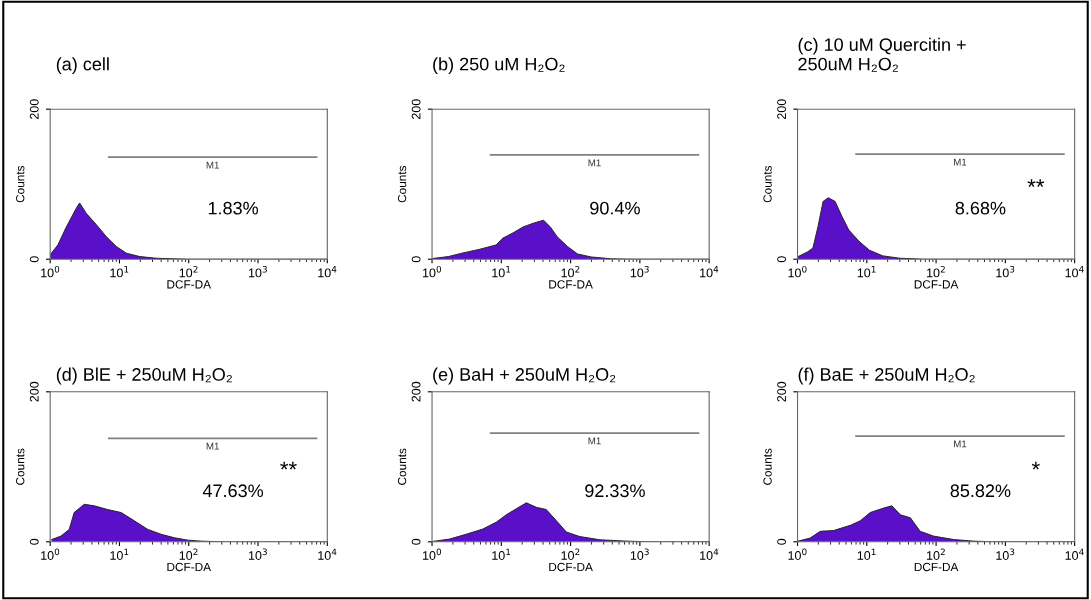 The height and width of the screenshot is (600, 1091). I want to click on annotation: *, so click(1035, 465).